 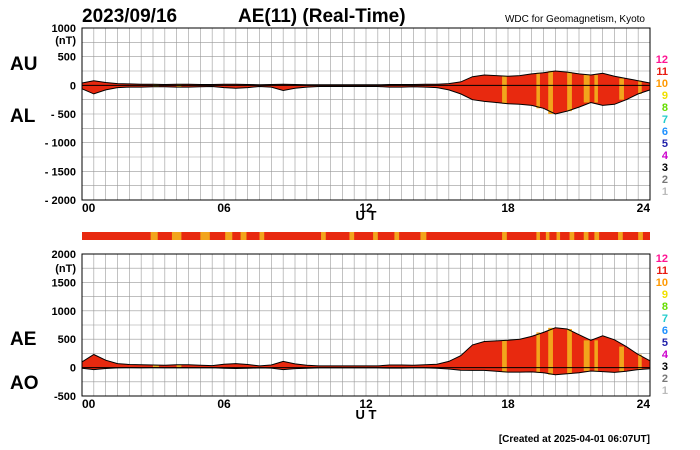 What do you see at coordinates (366, 347) in the screenshot?
I see `ae-series-line` at bounding box center [366, 347].